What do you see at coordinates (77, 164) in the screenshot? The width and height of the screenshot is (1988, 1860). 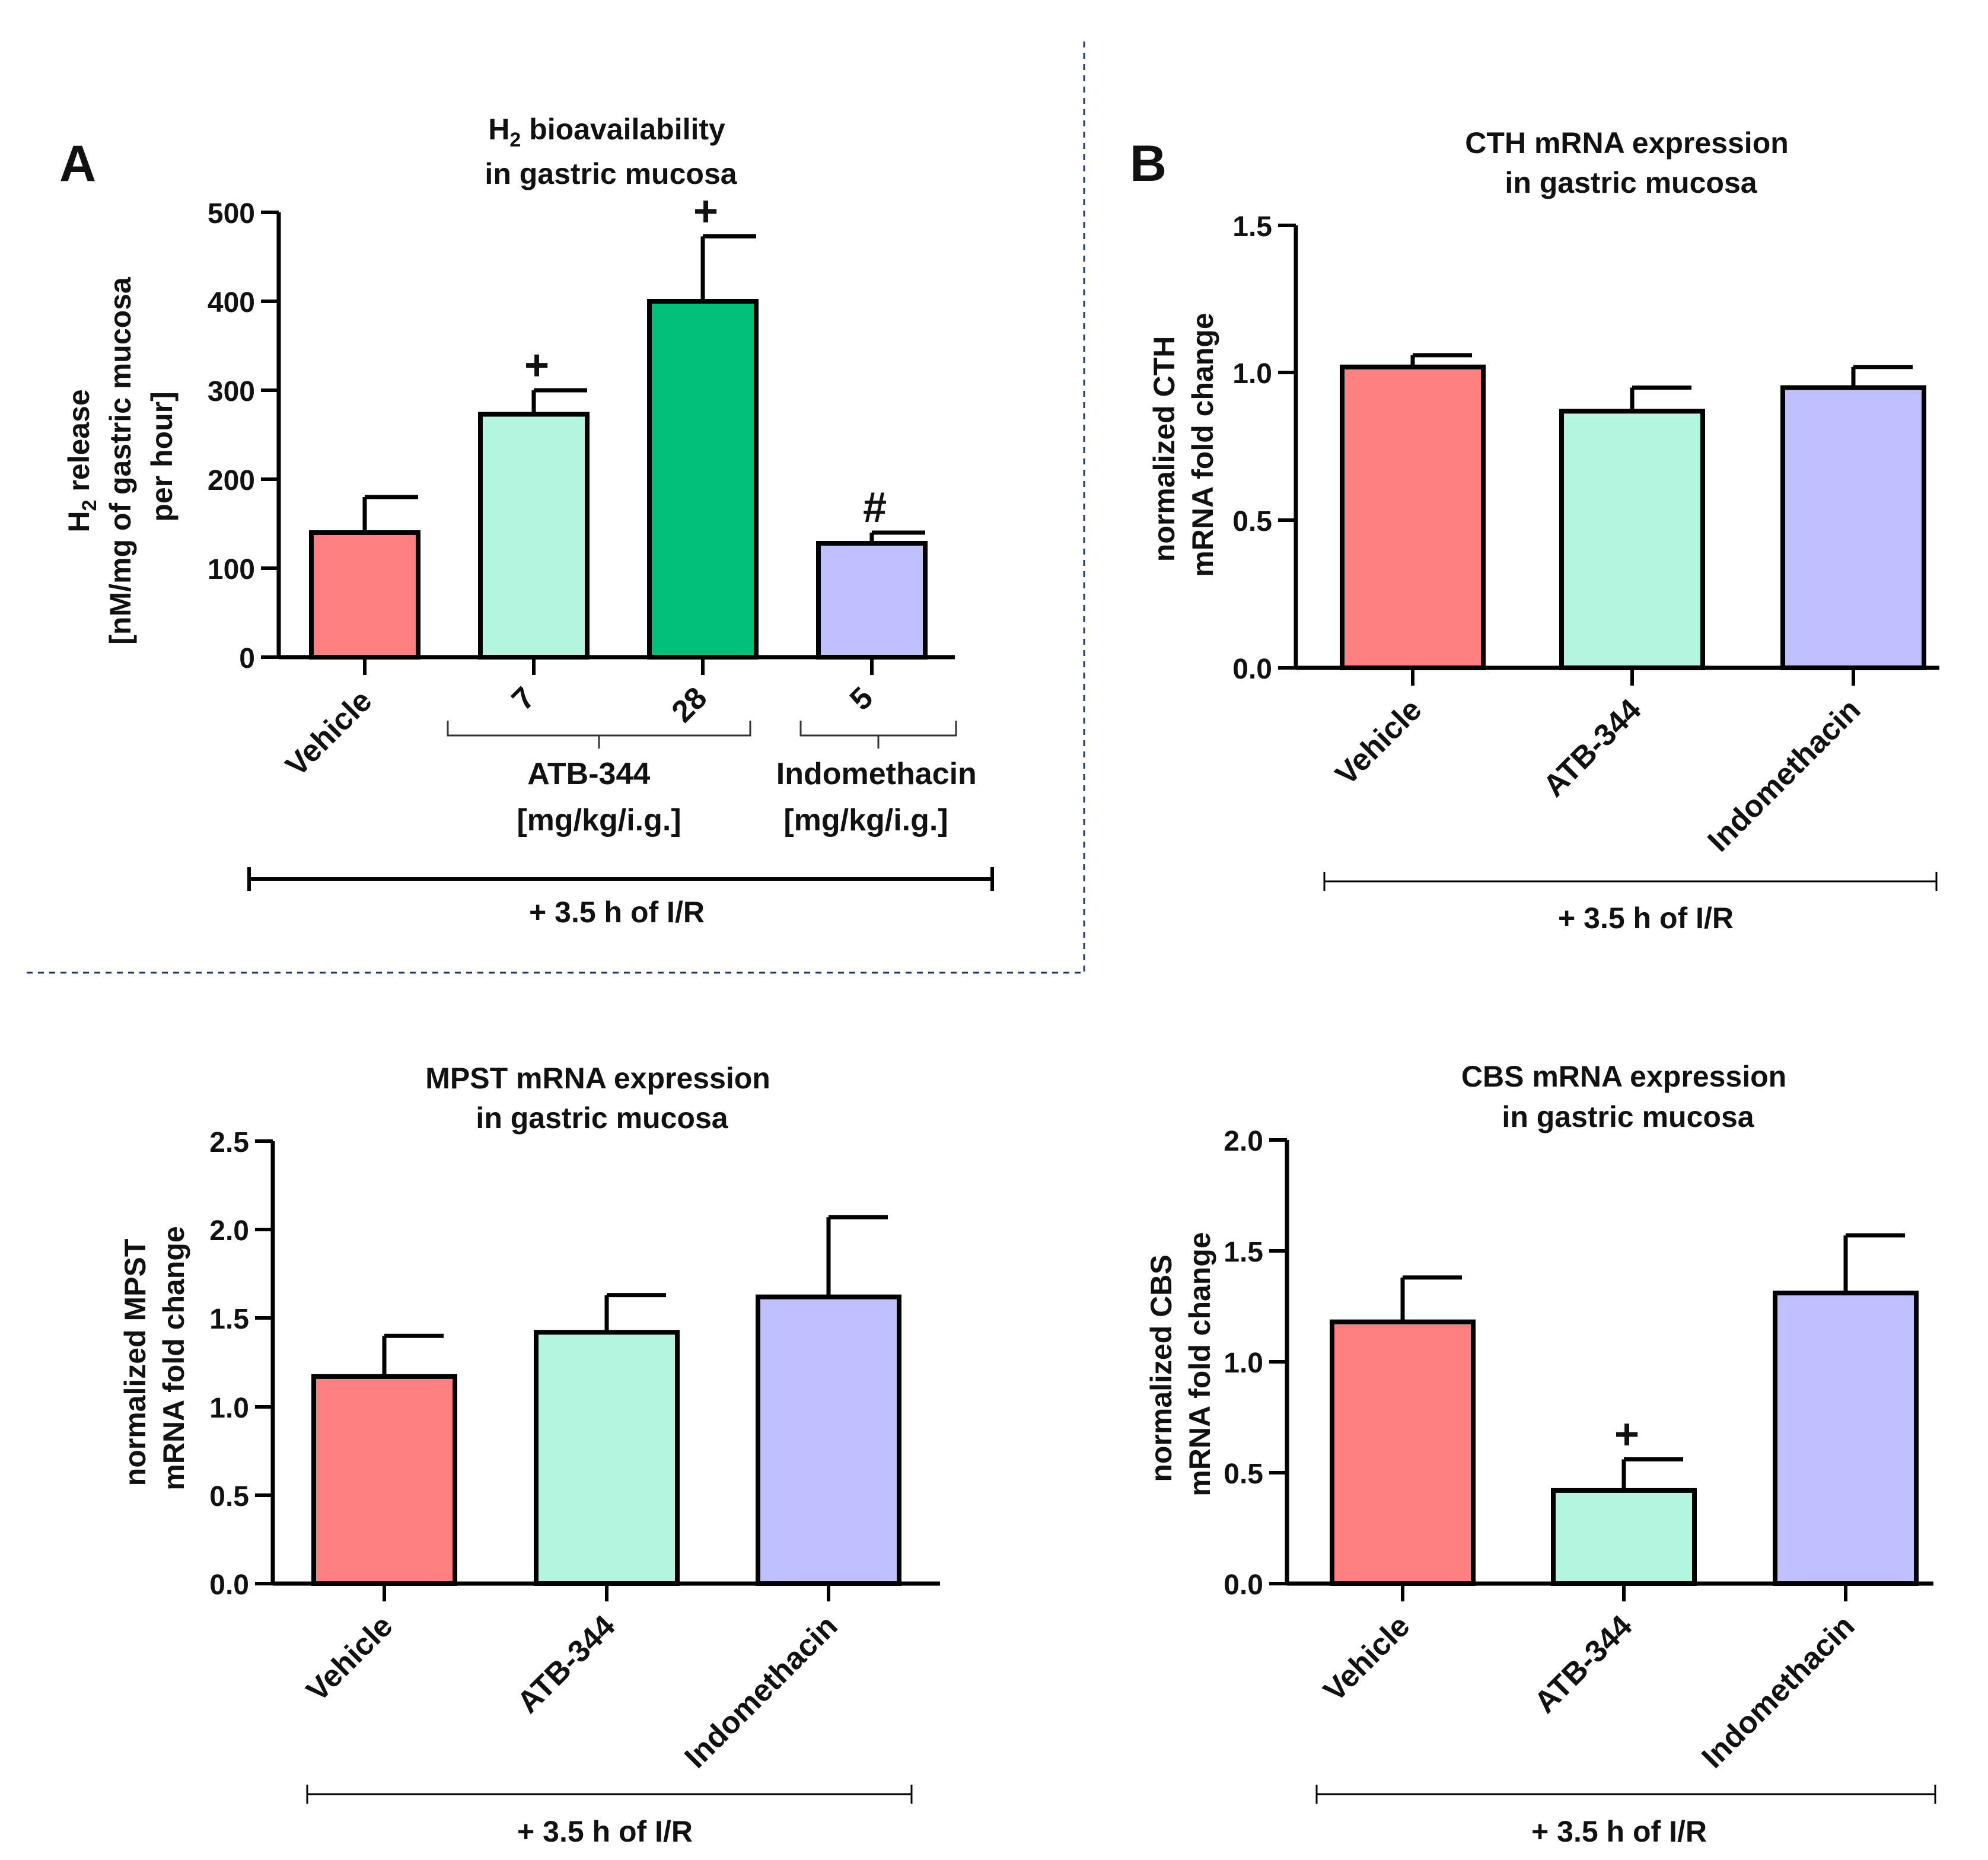 I see `panel-letter-a: A` at bounding box center [77, 164].